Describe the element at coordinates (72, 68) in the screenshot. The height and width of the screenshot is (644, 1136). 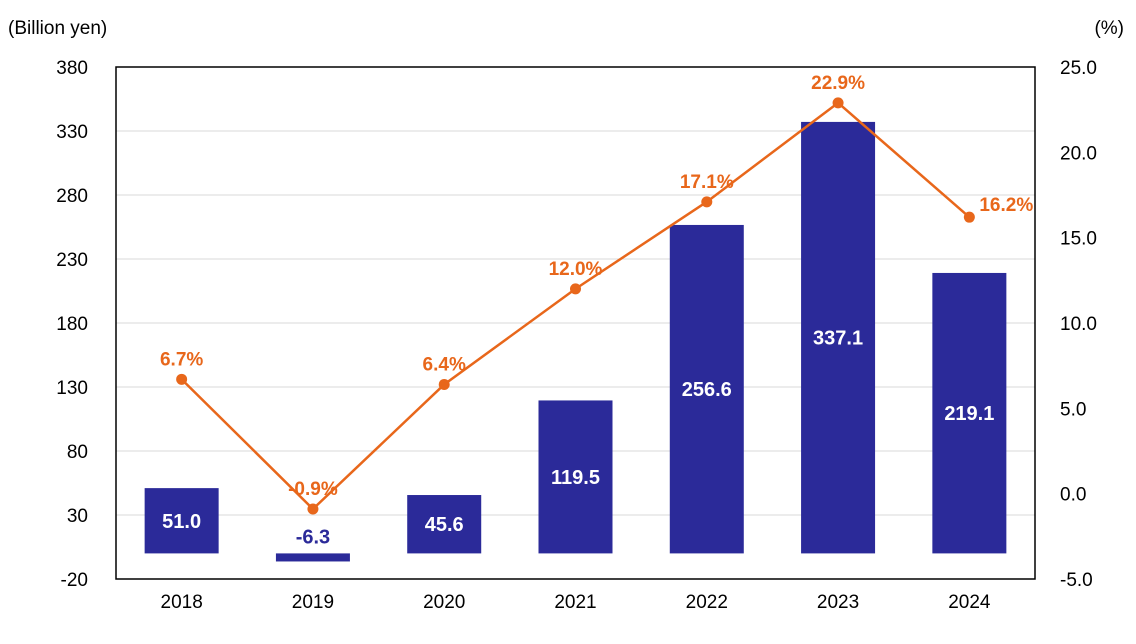
I see `left-tick-label: 380` at that location.